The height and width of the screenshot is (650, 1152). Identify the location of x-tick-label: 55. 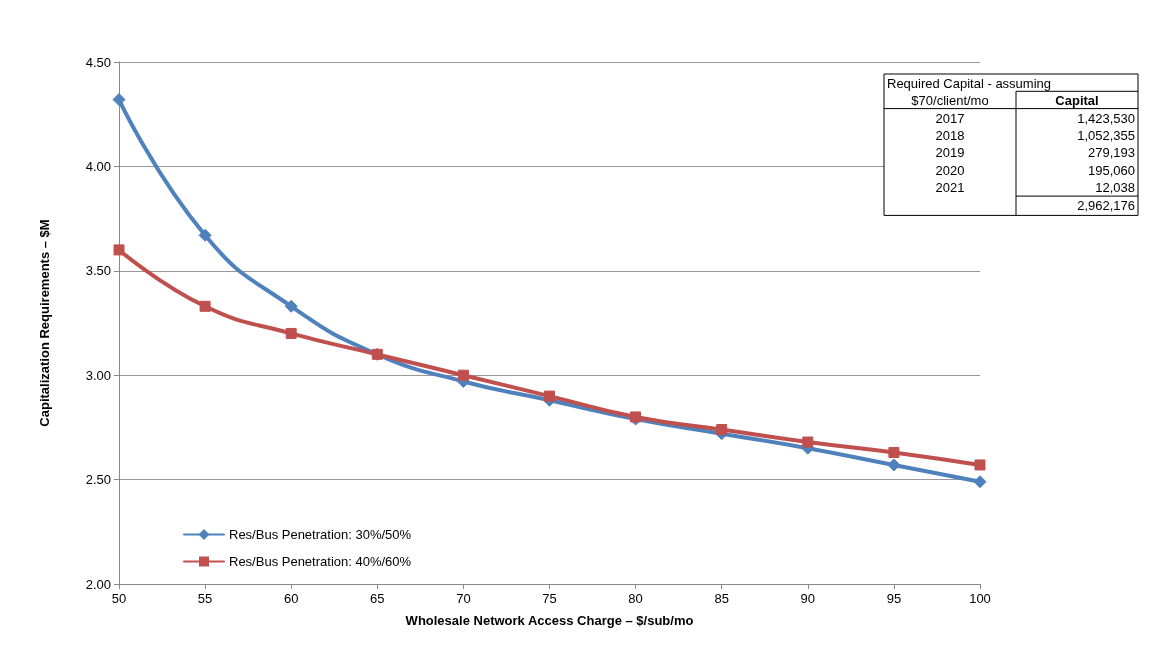
(205, 598).